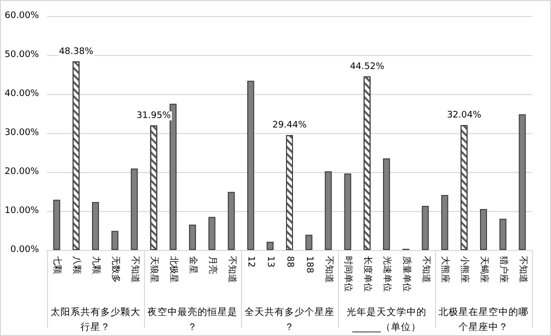 This screenshot has width=551, height=336. What do you see at coordinates (193, 319) in the screenshot?
I see `text: 夜空中最亮的恒星是？` at bounding box center [193, 319].